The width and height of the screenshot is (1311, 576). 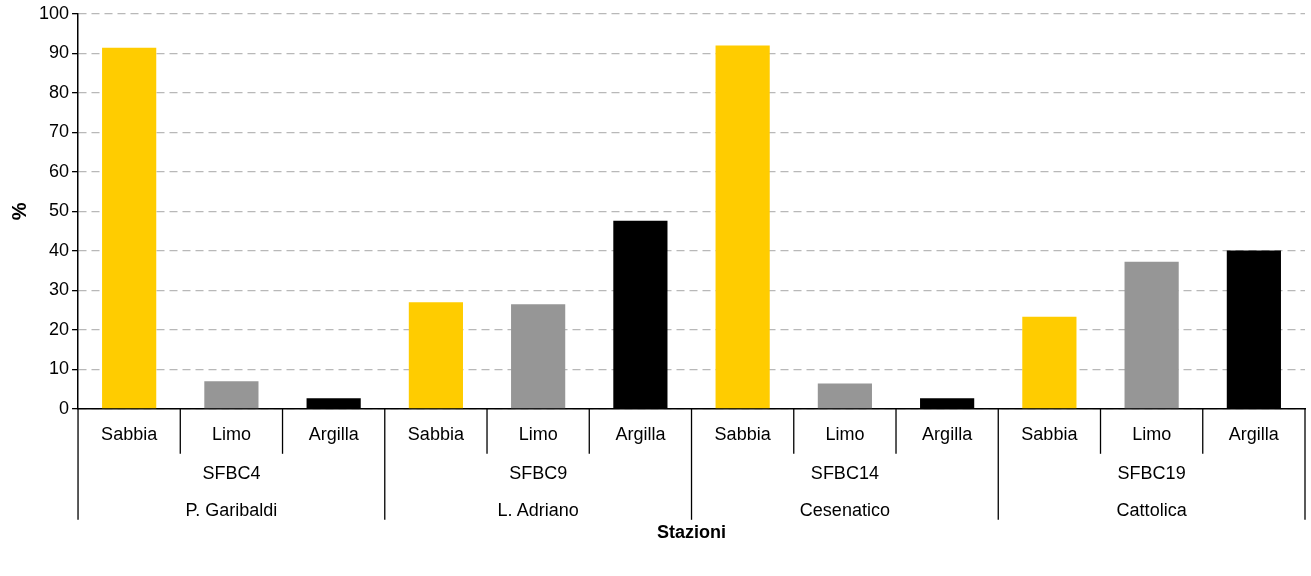 I want to click on y-tick-label: 40, so click(x=59, y=249).